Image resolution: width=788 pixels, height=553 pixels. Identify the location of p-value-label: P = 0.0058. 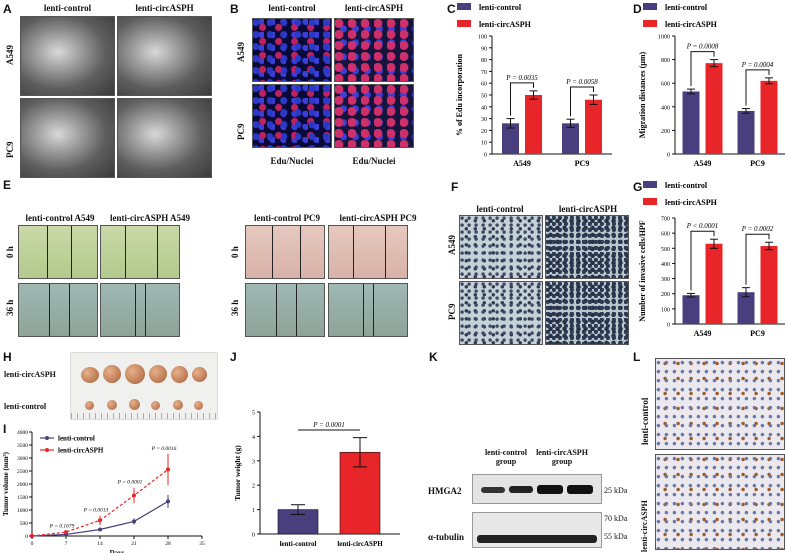
(581, 82).